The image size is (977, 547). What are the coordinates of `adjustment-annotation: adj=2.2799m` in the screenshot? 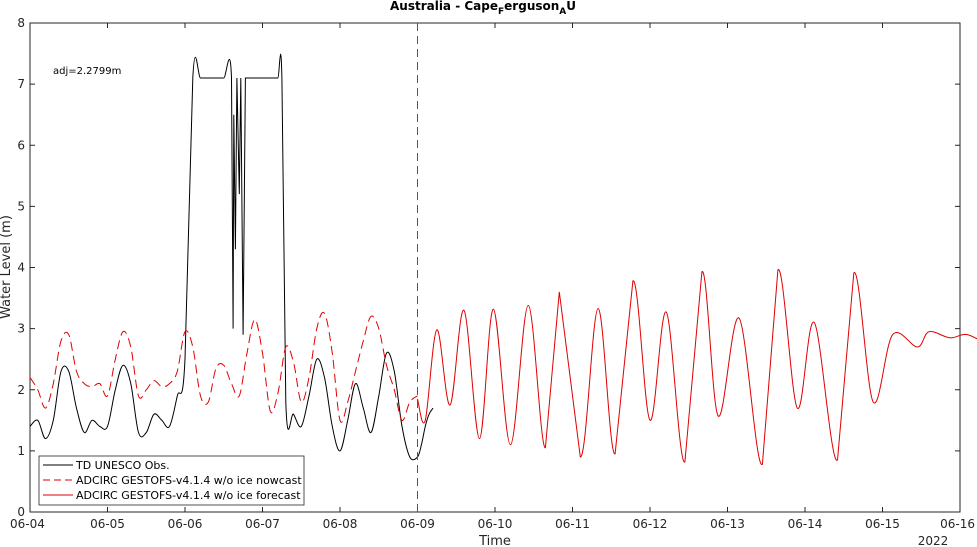 It's located at (87, 71).